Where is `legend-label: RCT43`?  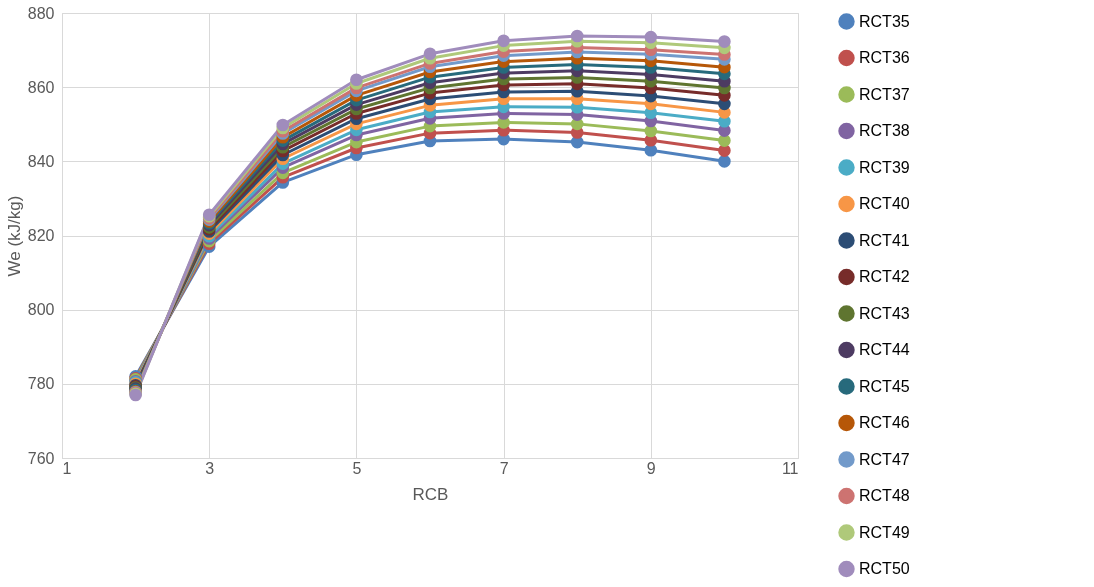
legend-label: RCT43 is located at coordinates (884, 313).